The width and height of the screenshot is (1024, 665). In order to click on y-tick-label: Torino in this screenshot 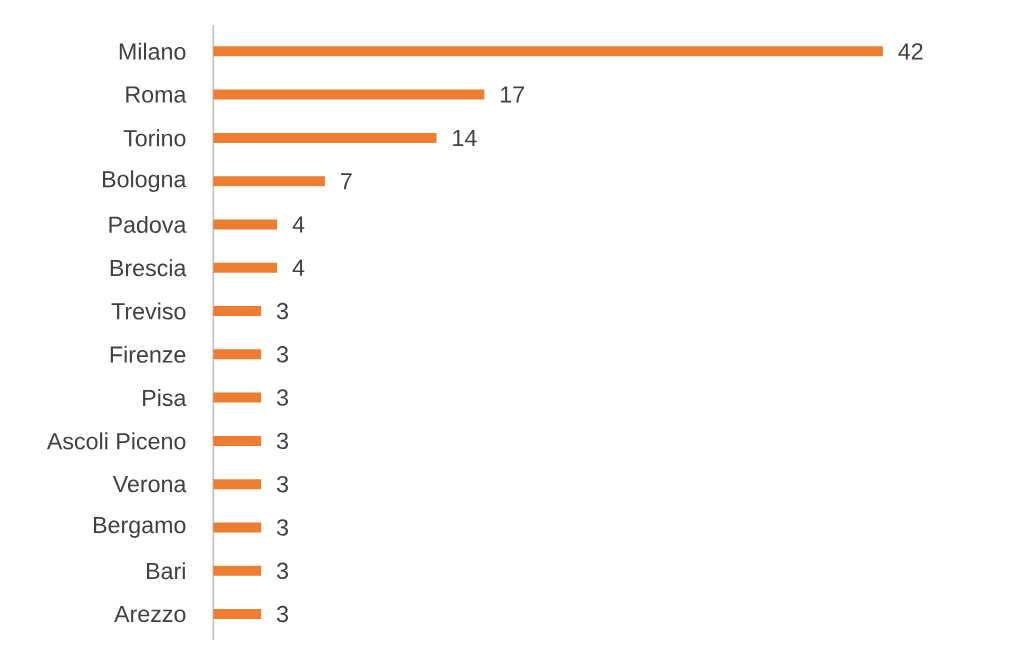, I will do `click(154, 138)`.